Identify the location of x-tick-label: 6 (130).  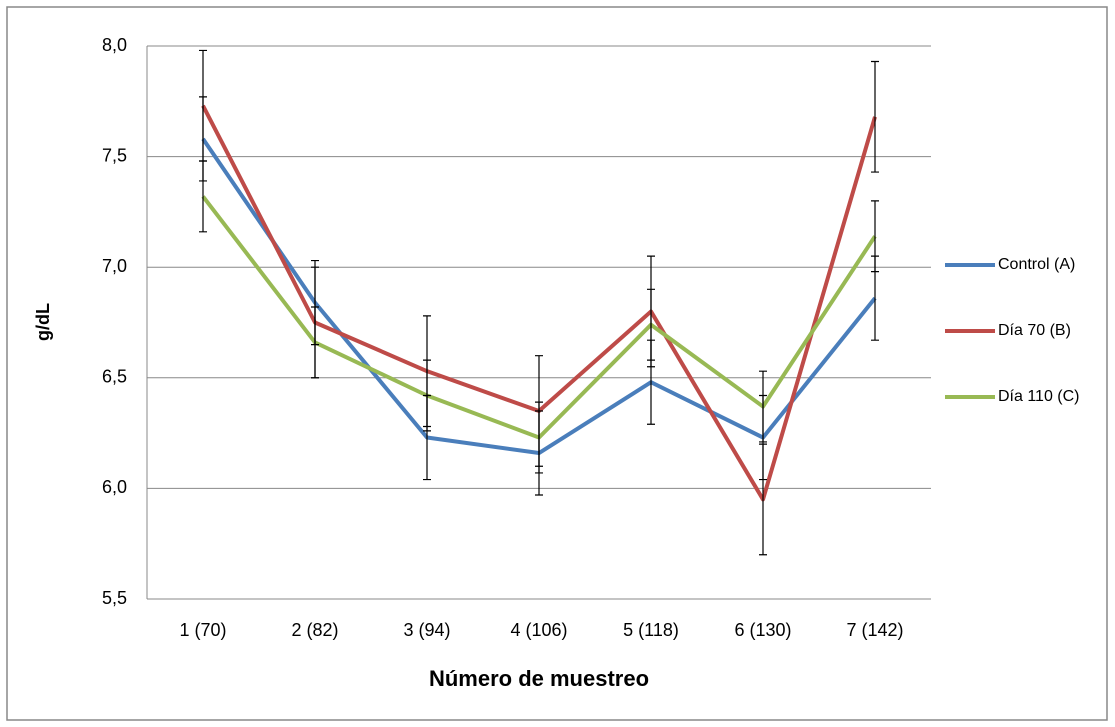
(762, 630).